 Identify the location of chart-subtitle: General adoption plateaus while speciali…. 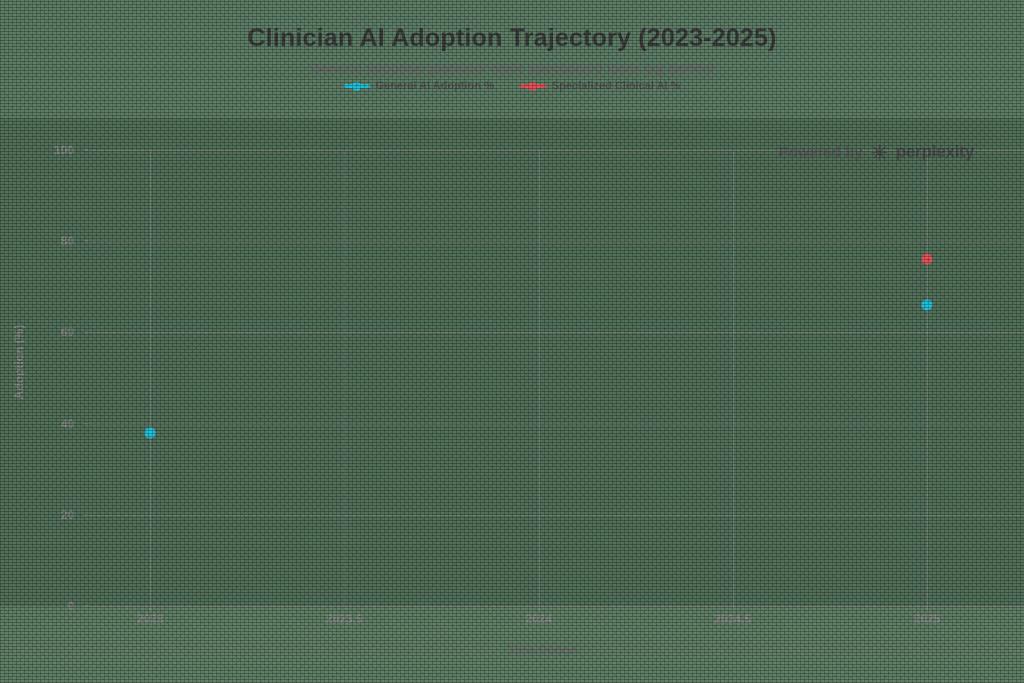
(512, 68).